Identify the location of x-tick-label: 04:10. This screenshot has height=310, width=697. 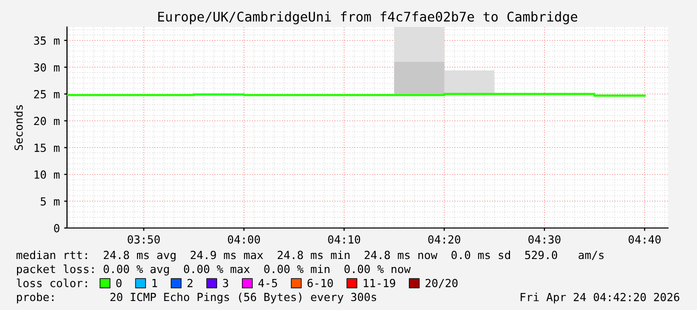
(344, 239).